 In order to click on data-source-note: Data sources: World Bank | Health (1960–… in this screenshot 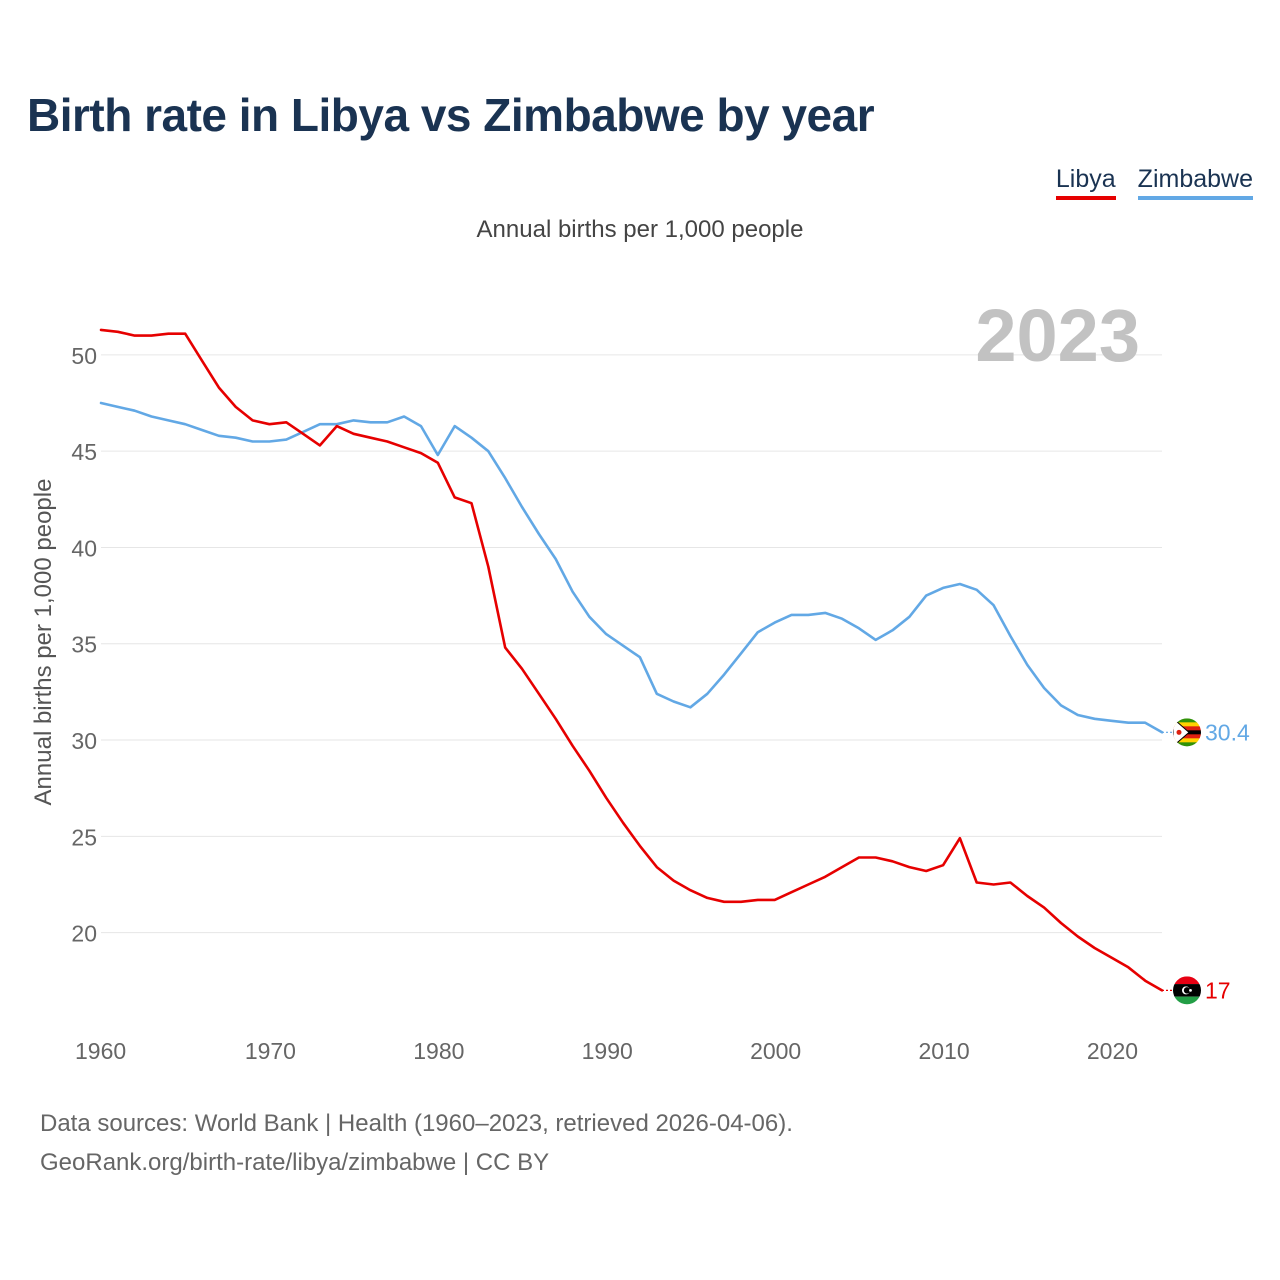, I will do `click(416, 1143)`.